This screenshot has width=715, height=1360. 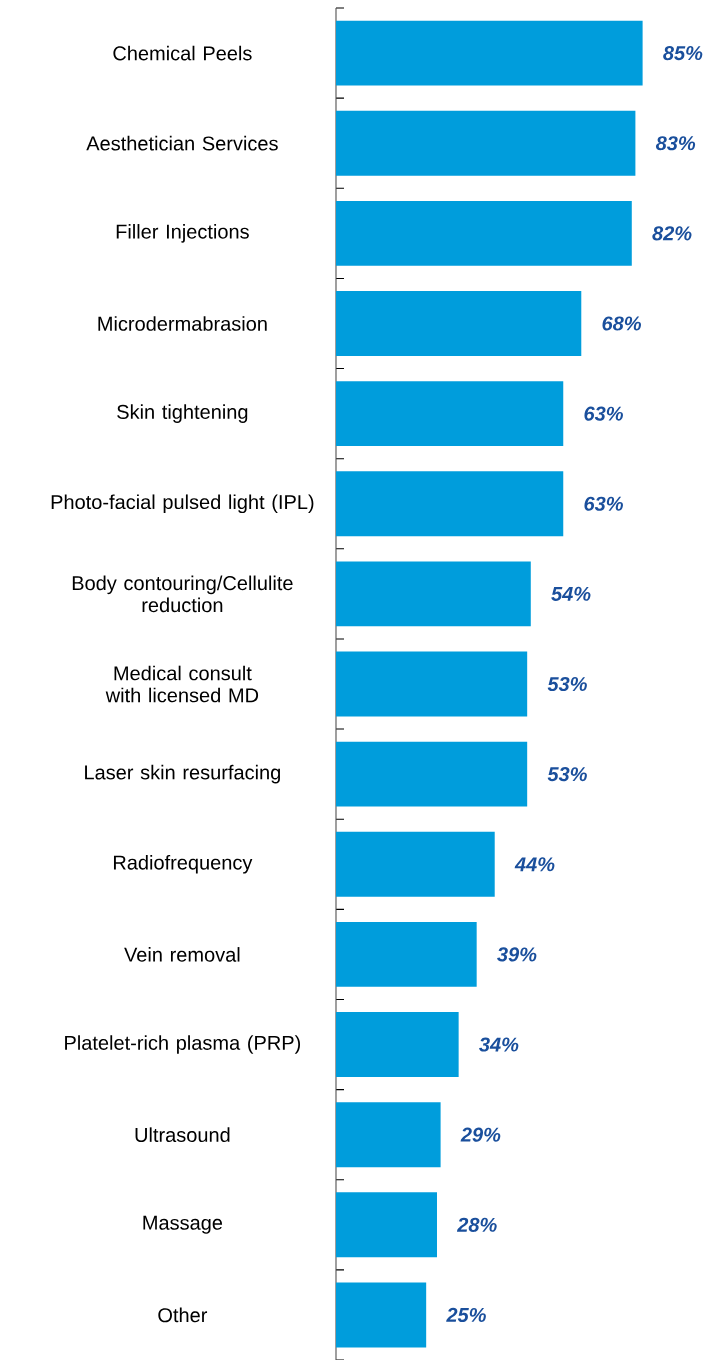 I want to click on data-label: 29%, so click(x=480, y=1134).